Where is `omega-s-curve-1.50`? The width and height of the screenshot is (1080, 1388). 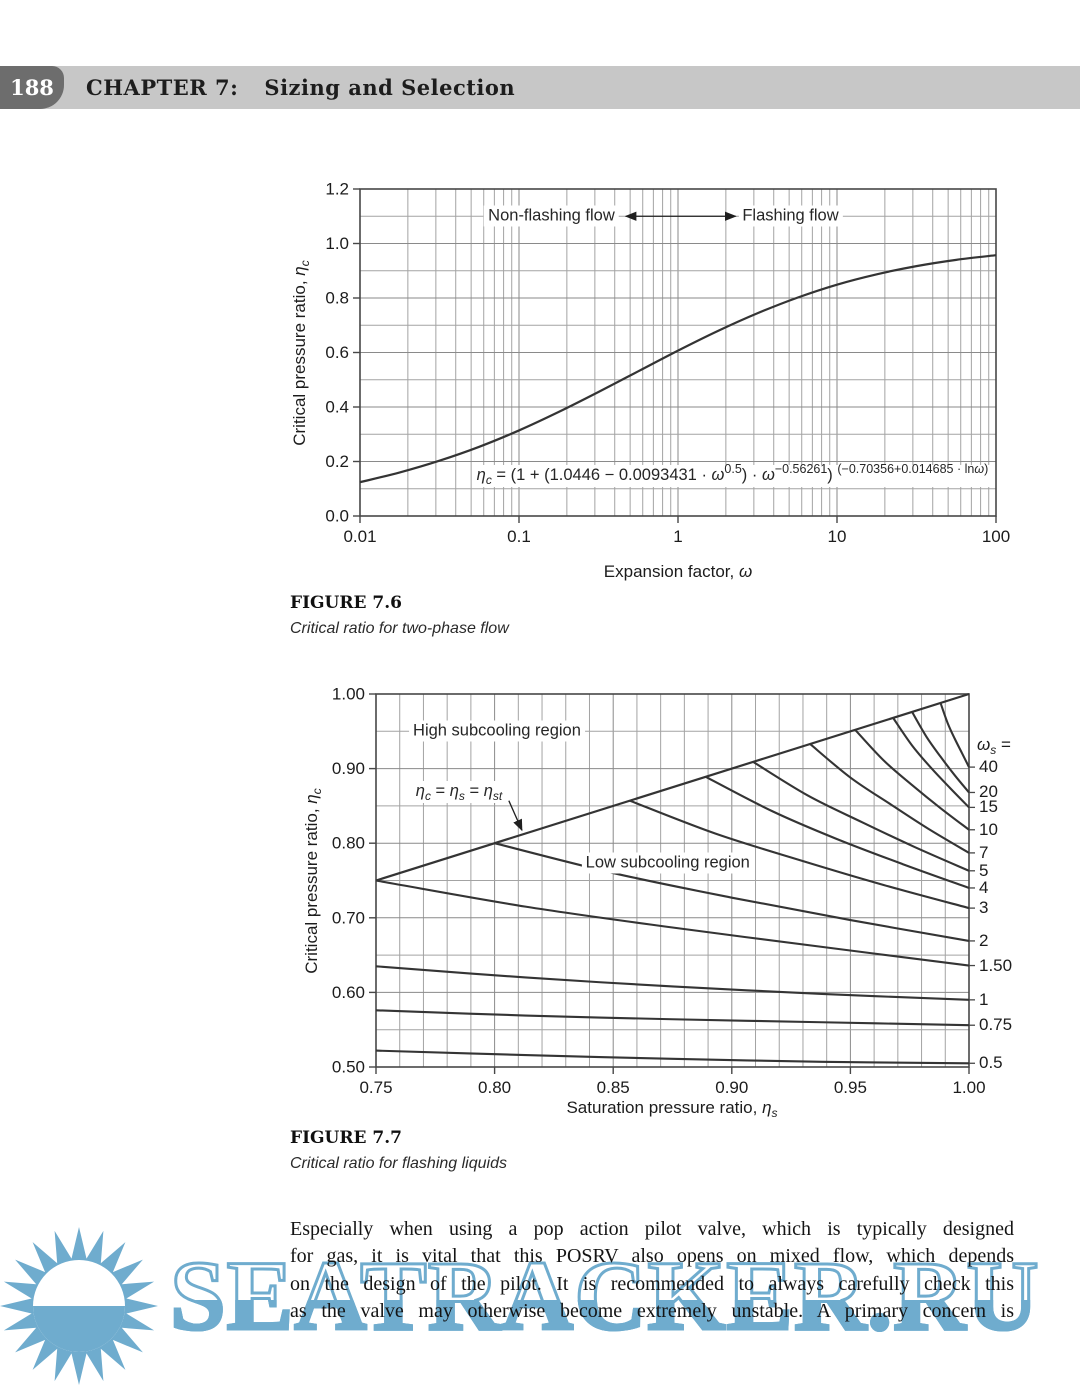 omega-s-curve-1.50 is located at coordinates (672, 923).